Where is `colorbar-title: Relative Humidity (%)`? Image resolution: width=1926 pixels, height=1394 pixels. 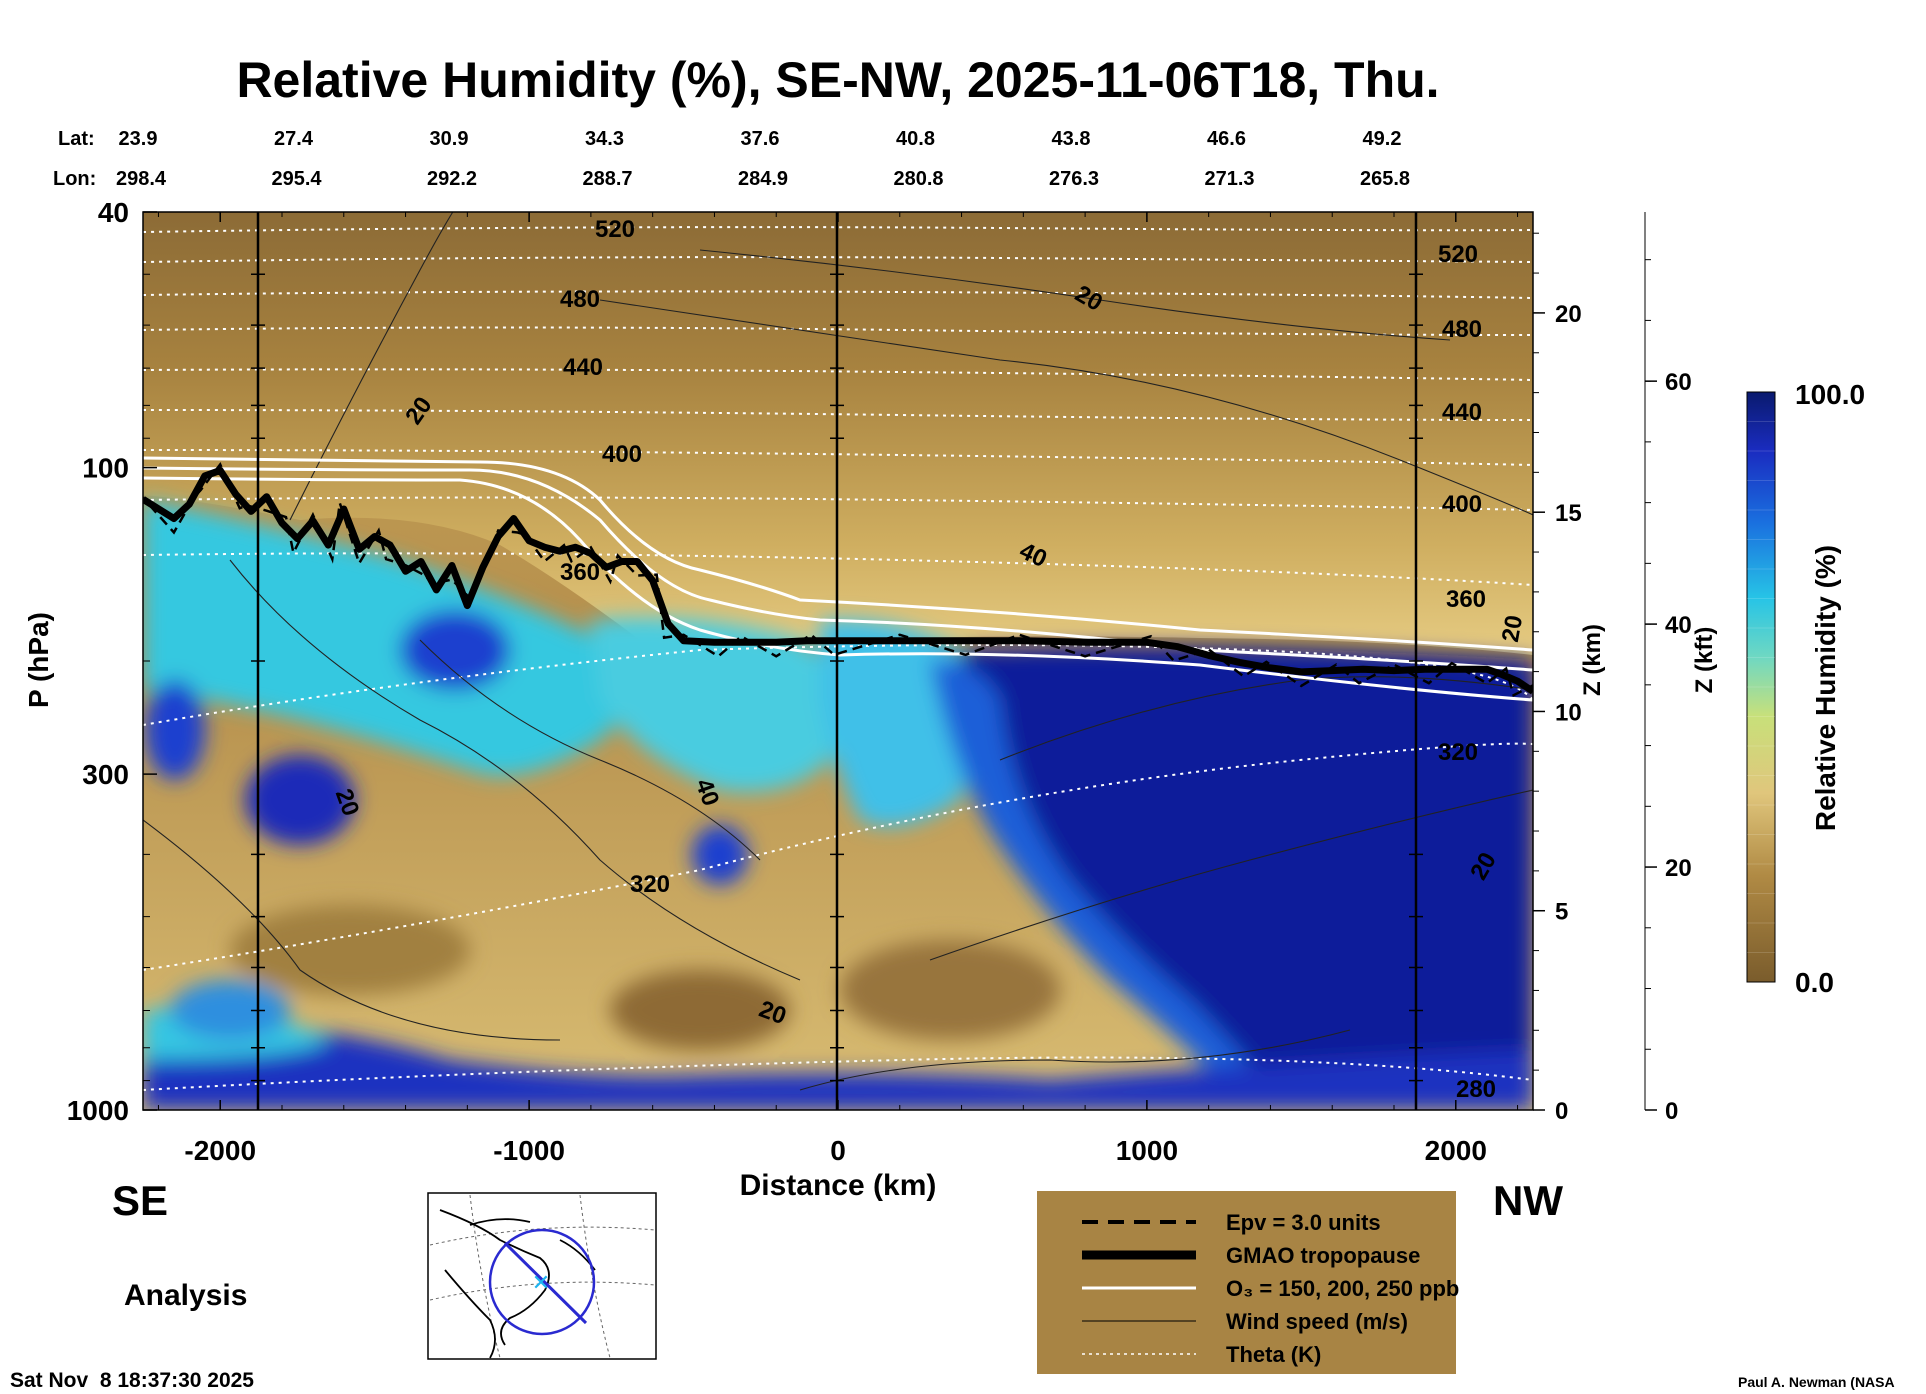 colorbar-title: Relative Humidity (%) is located at coordinates (1825, 688).